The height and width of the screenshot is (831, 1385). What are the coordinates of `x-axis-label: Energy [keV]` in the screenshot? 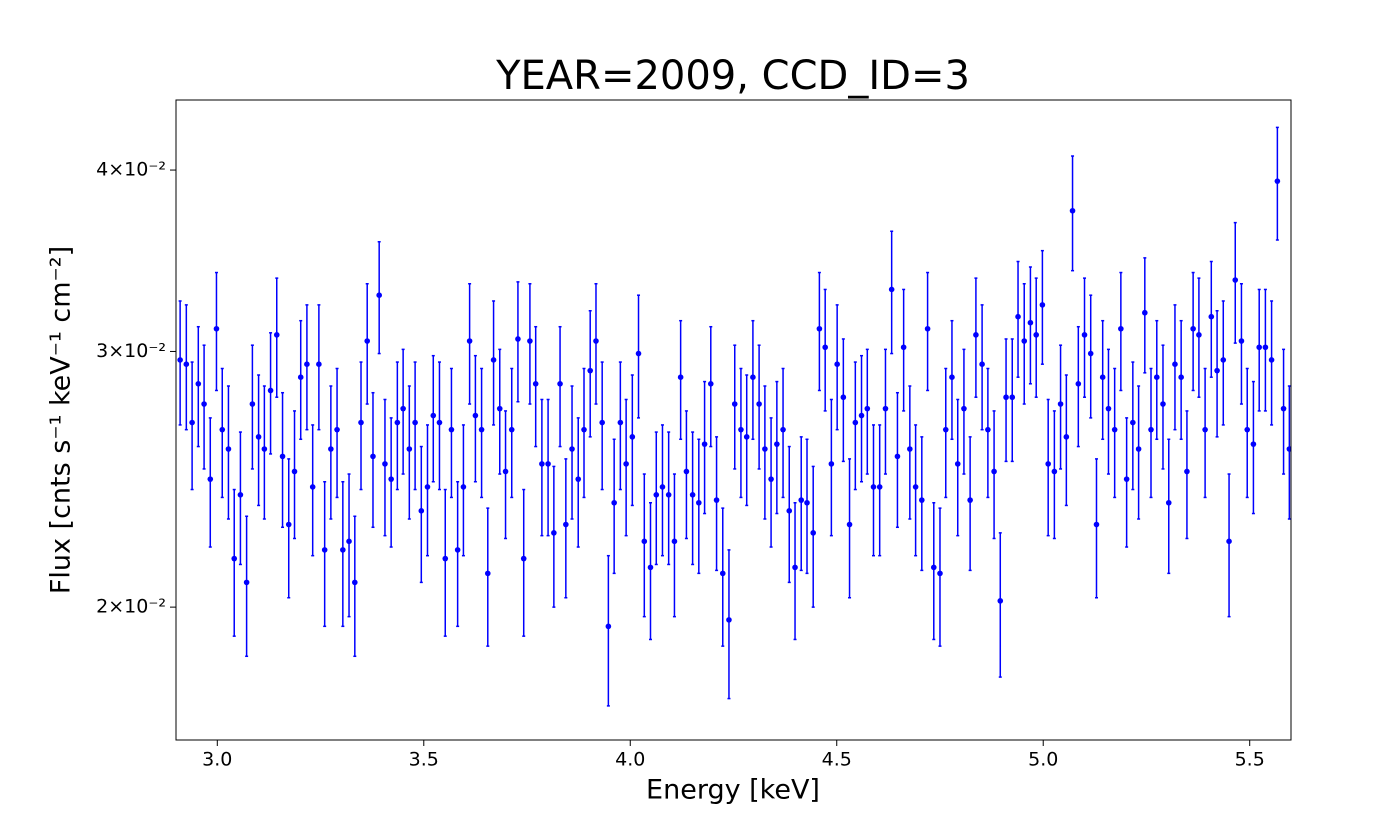 It's located at (733, 790).